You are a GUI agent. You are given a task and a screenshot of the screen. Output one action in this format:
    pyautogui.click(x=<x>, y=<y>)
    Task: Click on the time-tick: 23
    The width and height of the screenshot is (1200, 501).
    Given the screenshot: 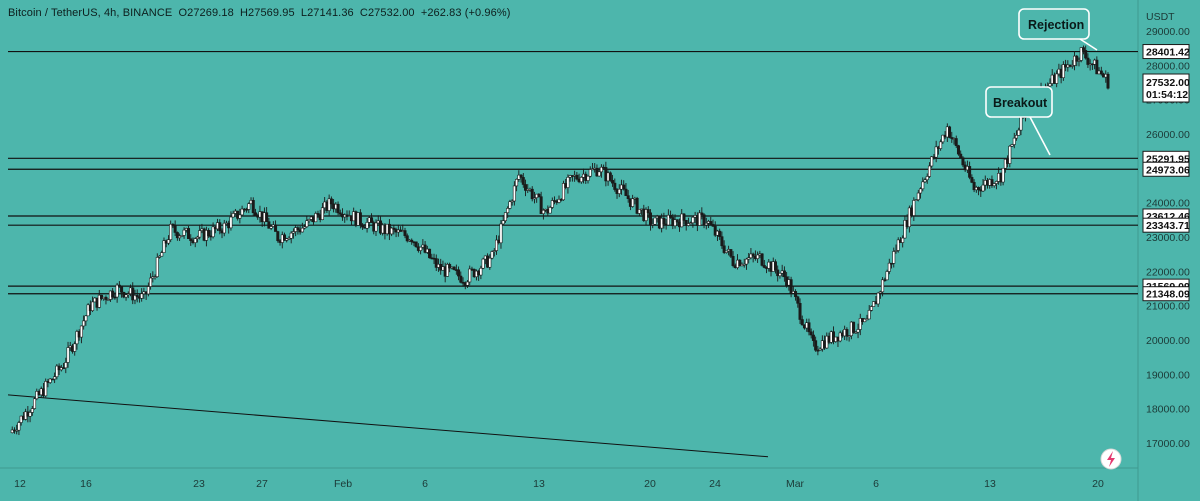 What is the action you would take?
    pyautogui.click(x=199, y=484)
    